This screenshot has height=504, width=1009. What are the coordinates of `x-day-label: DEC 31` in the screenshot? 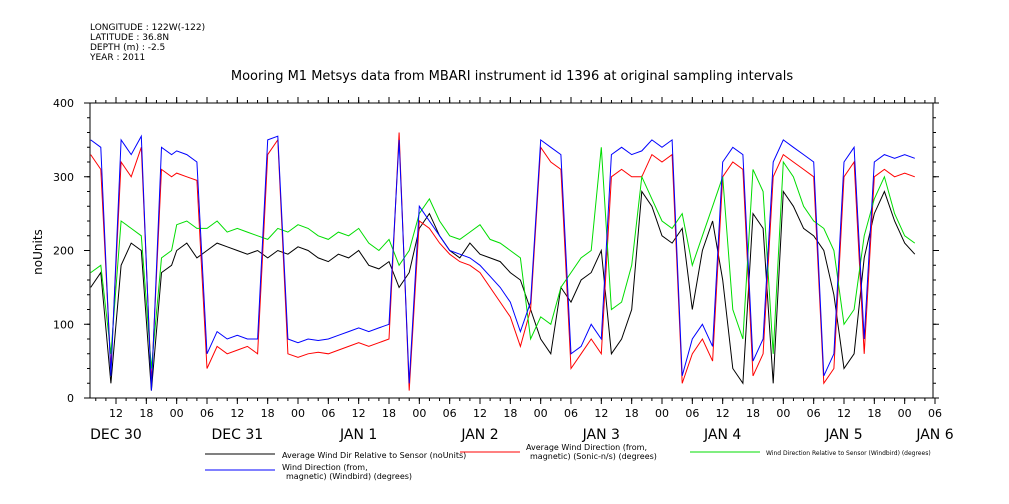 It's located at (237, 435).